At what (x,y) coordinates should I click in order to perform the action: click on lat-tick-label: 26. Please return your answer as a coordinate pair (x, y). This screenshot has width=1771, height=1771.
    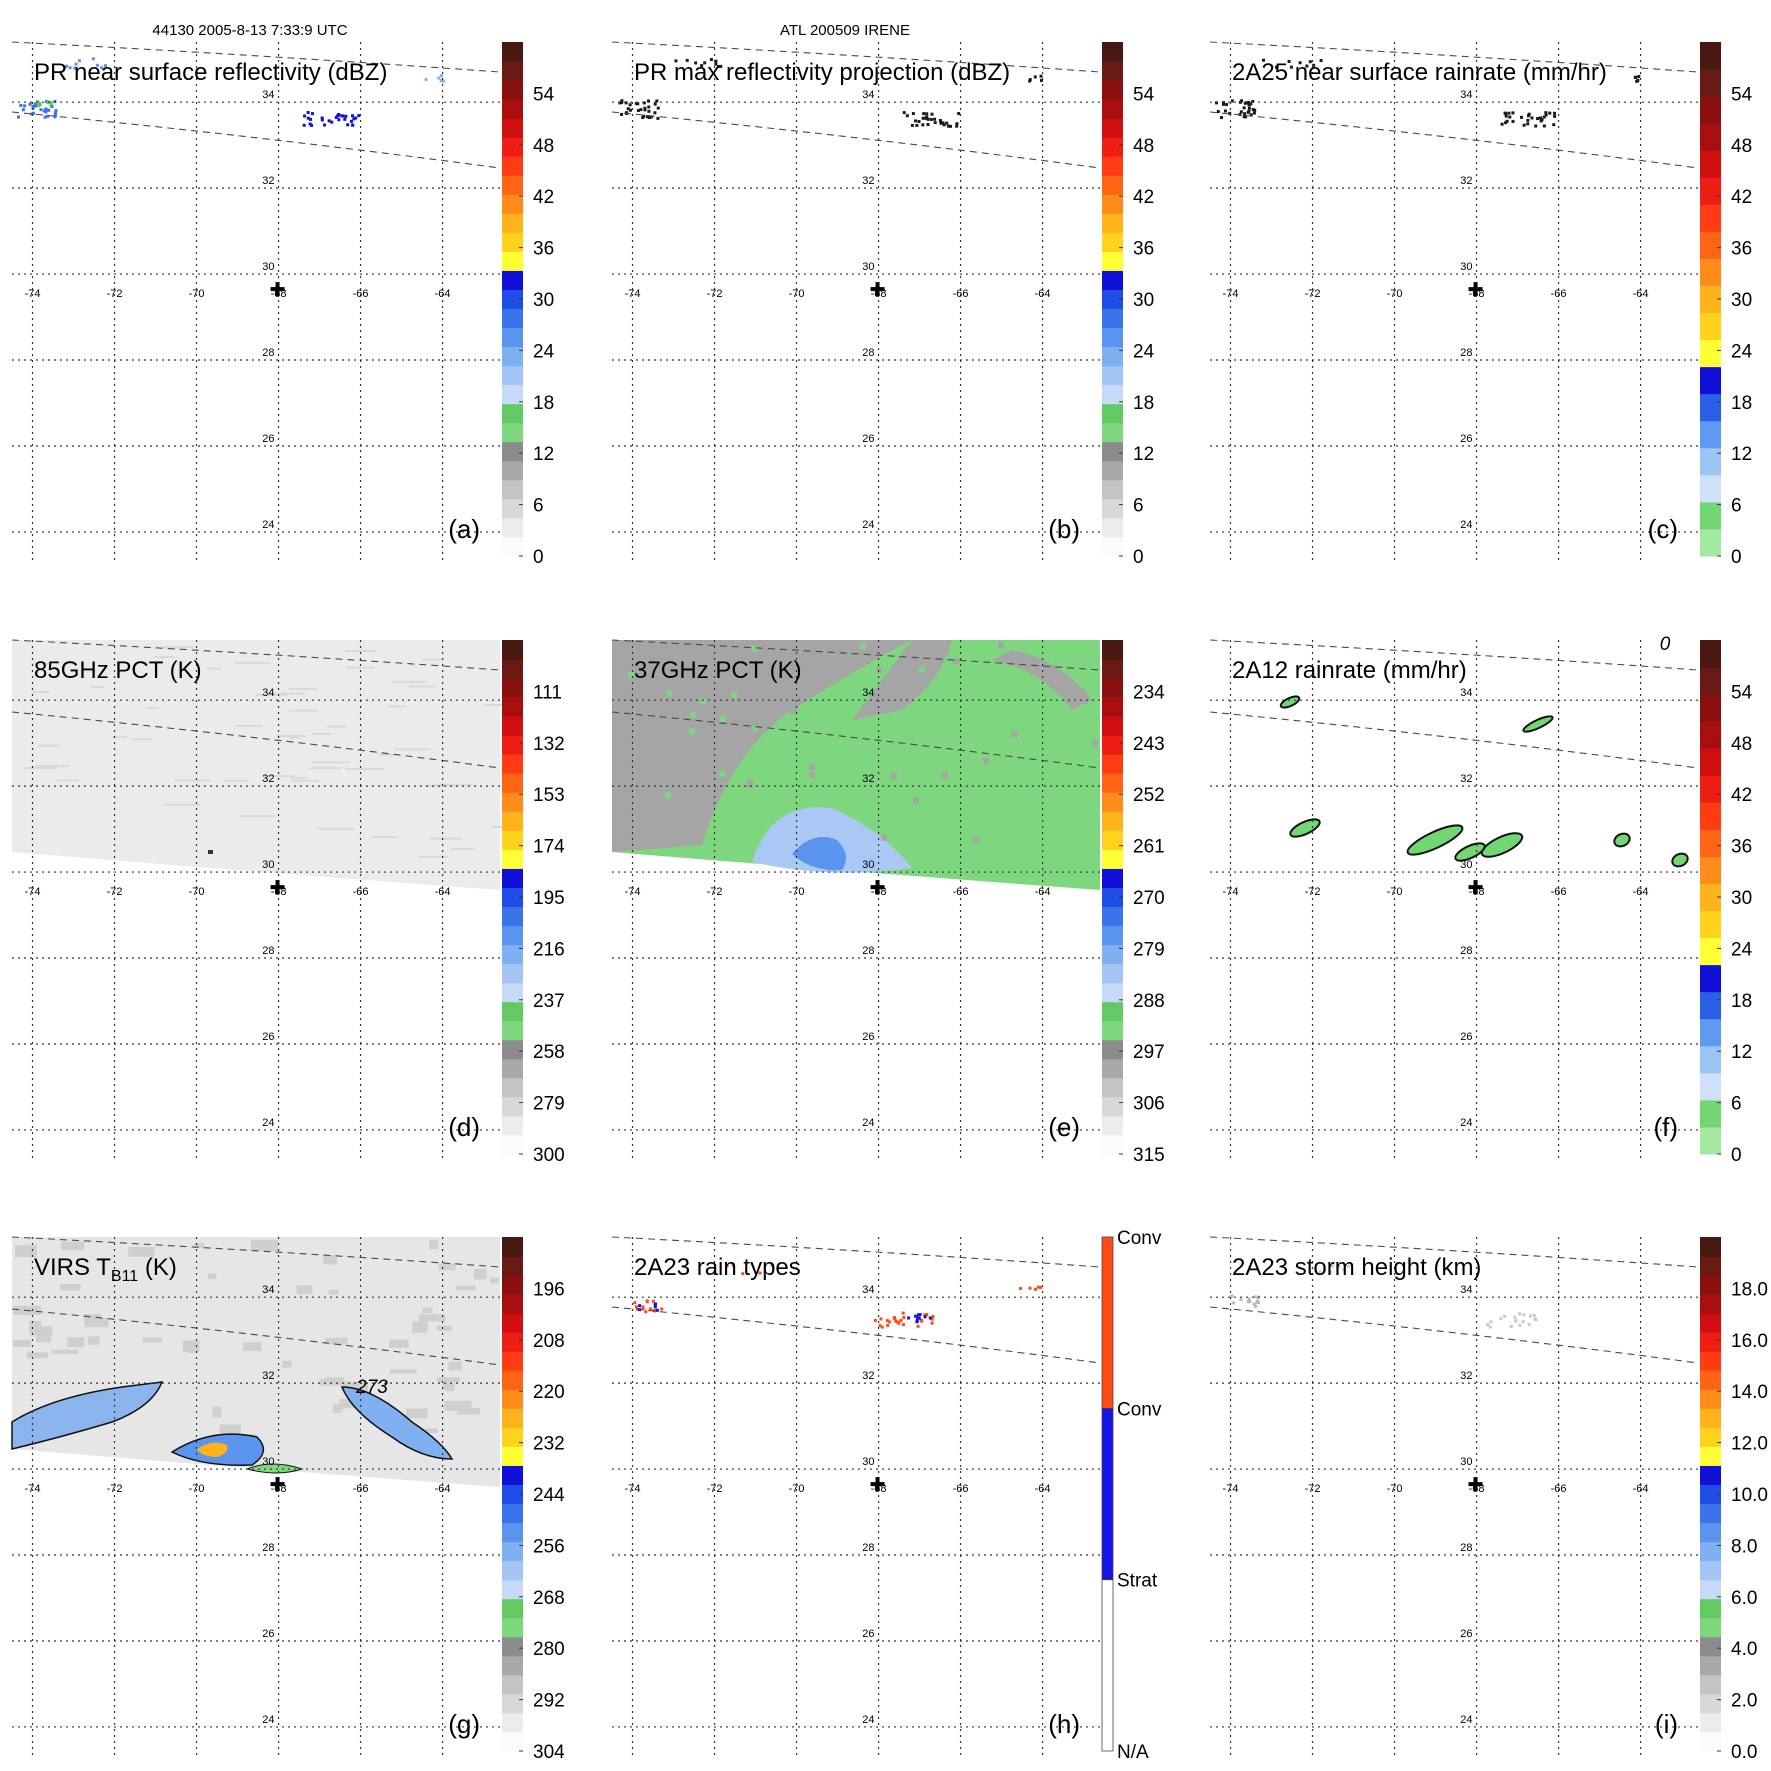
    Looking at the image, I should click on (268, 1634).